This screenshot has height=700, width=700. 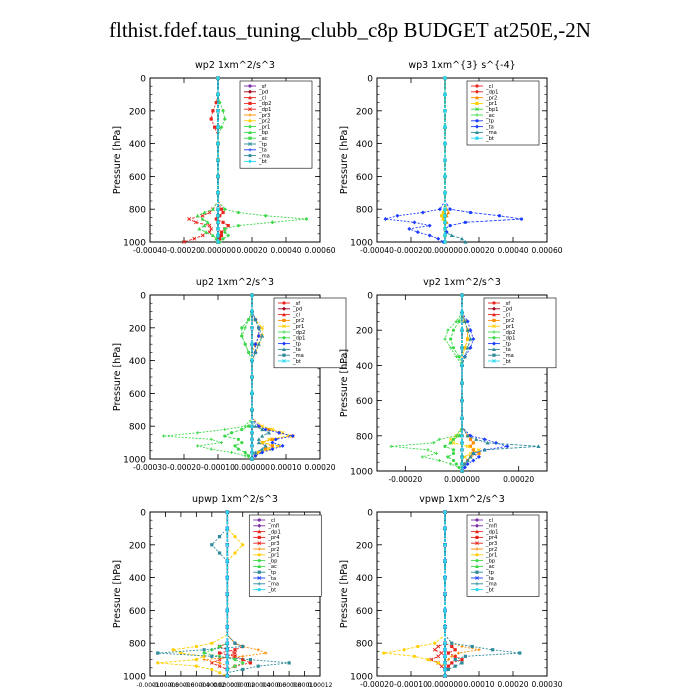 I want to click on x-tick-label: 0.00012, so click(x=320, y=685).